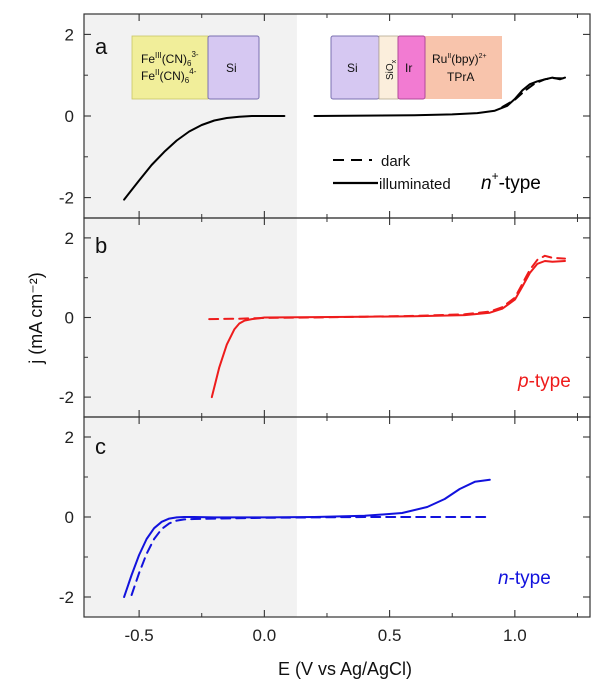 Image resolution: width=597 pixels, height=680 pixels. Describe the element at coordinates (390, 635) in the screenshot. I see `x-tick-label: 0.5` at that location.